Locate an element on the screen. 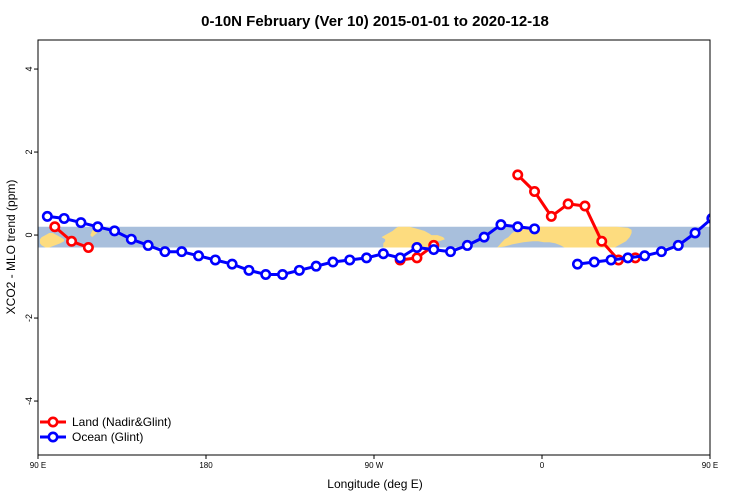 This screenshot has height=500, width=750. y-axis-label: XCO2 - MLO trend (ppm) is located at coordinates (11, 247).